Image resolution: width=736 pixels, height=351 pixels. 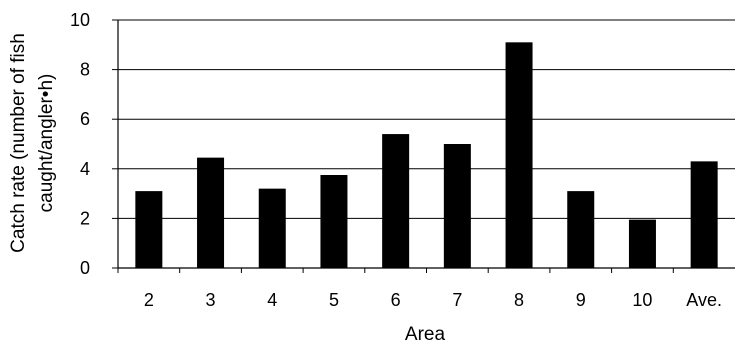 I want to click on y-tick-label-4: 4, so click(x=85, y=169).